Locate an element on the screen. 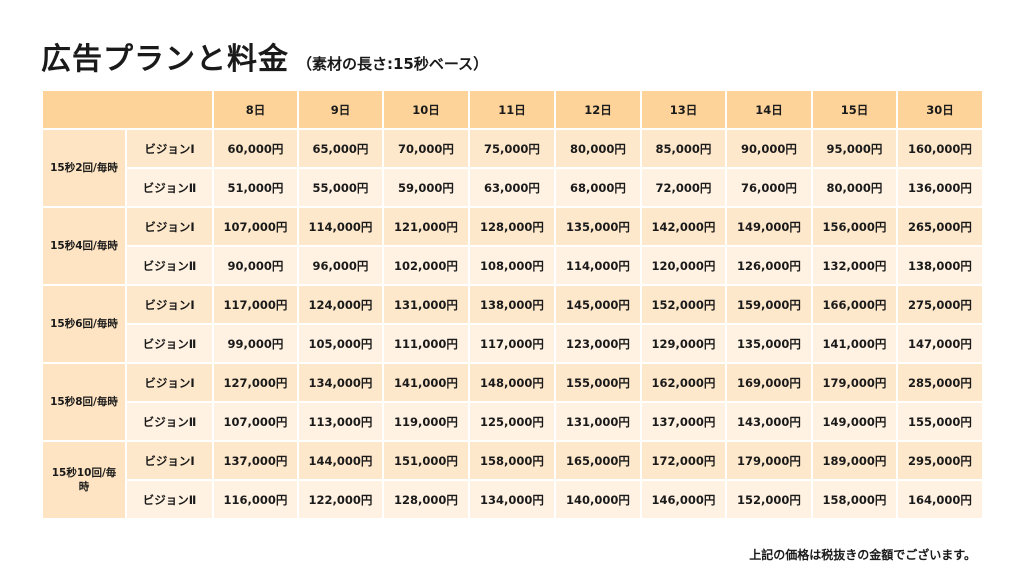  price-cell: 146,000円 is located at coordinates (683, 499).